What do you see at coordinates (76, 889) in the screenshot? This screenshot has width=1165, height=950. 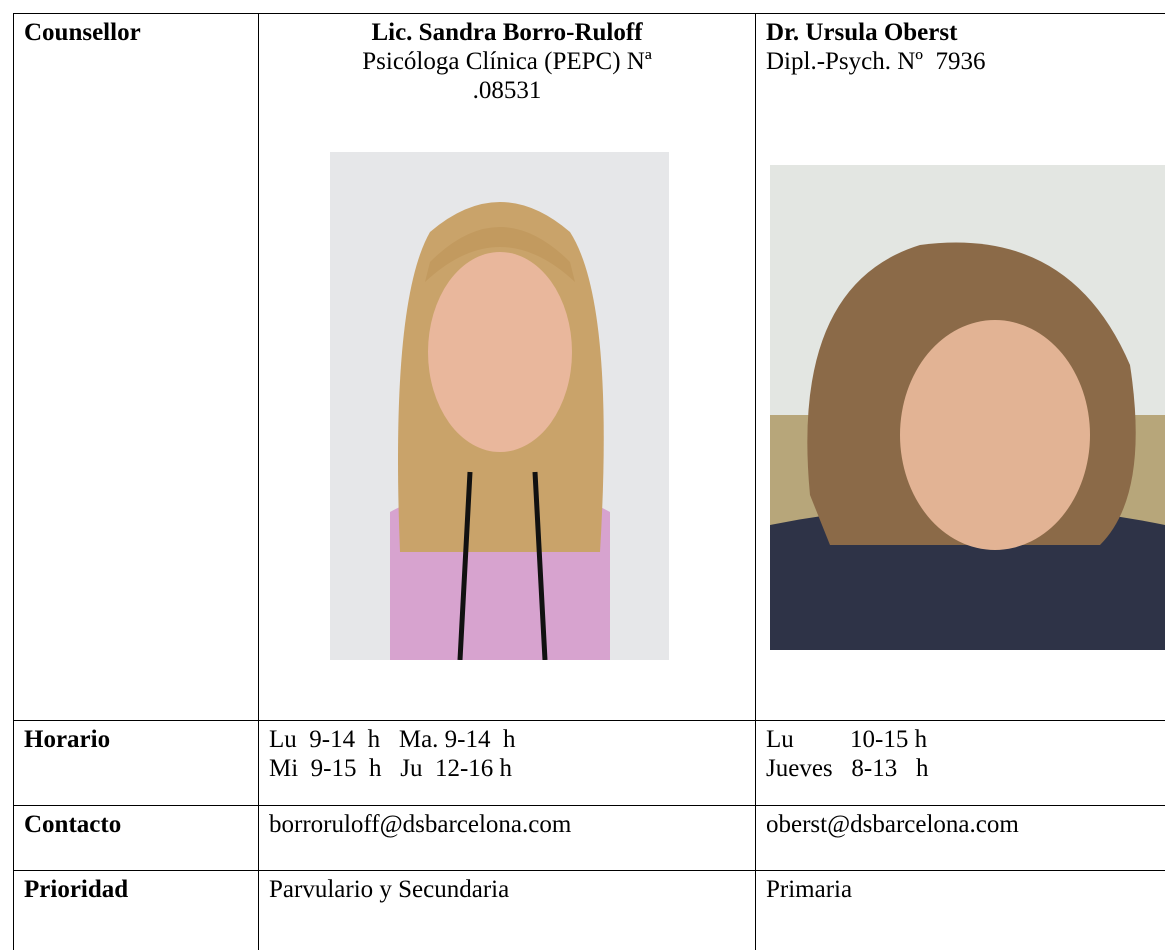 I see `row-label: Prioridad` at bounding box center [76, 889].